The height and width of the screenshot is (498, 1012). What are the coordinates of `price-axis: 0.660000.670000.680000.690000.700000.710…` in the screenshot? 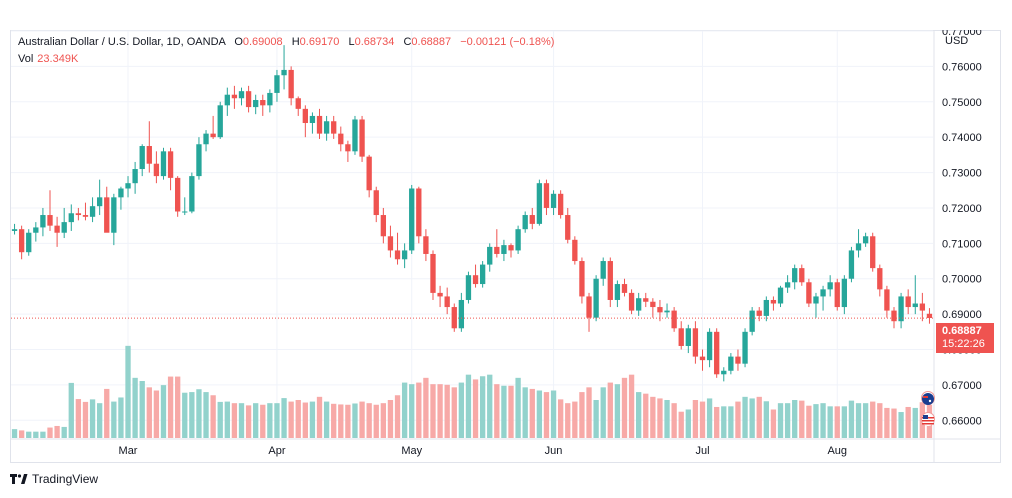 It's located at (957, 246).